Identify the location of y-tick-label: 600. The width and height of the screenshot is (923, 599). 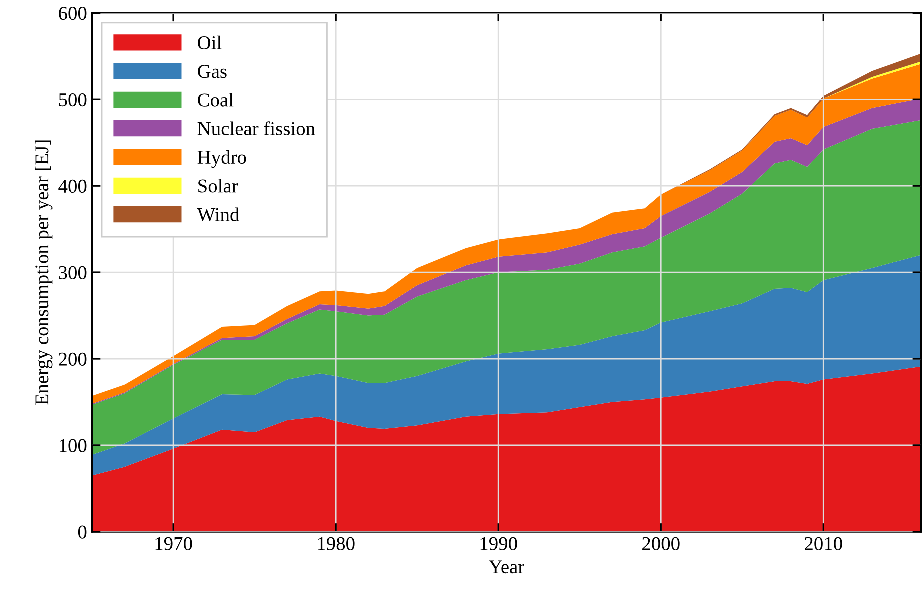
(73, 13).